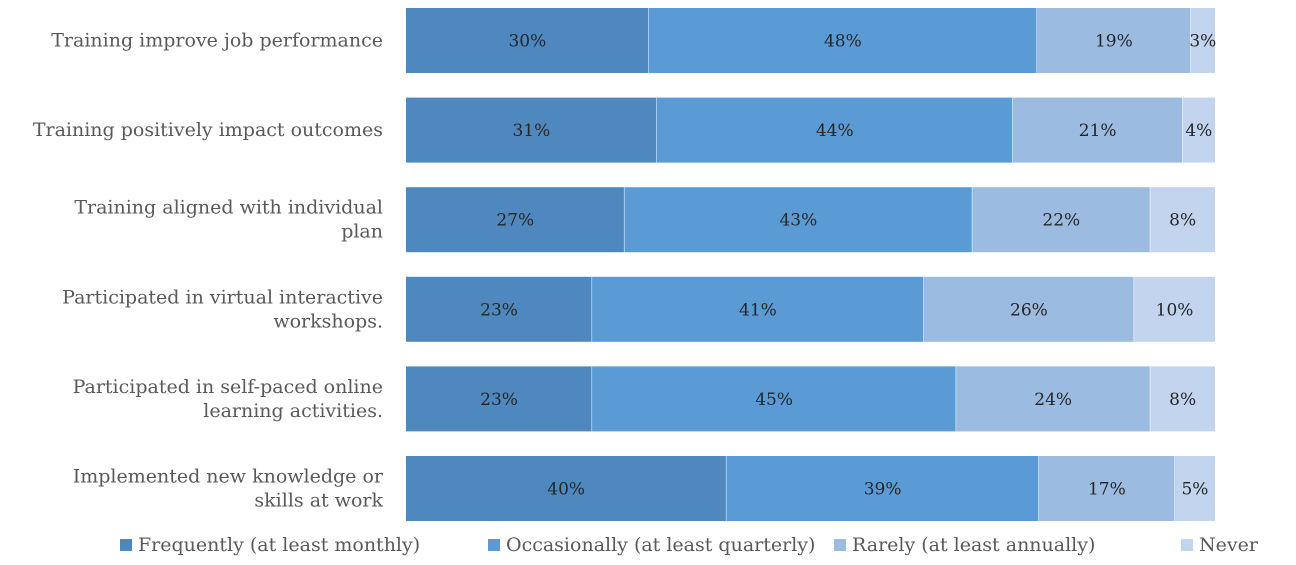 The height and width of the screenshot is (565, 1296). I want to click on category-label: Training positively impact outcomes, so click(208, 130).